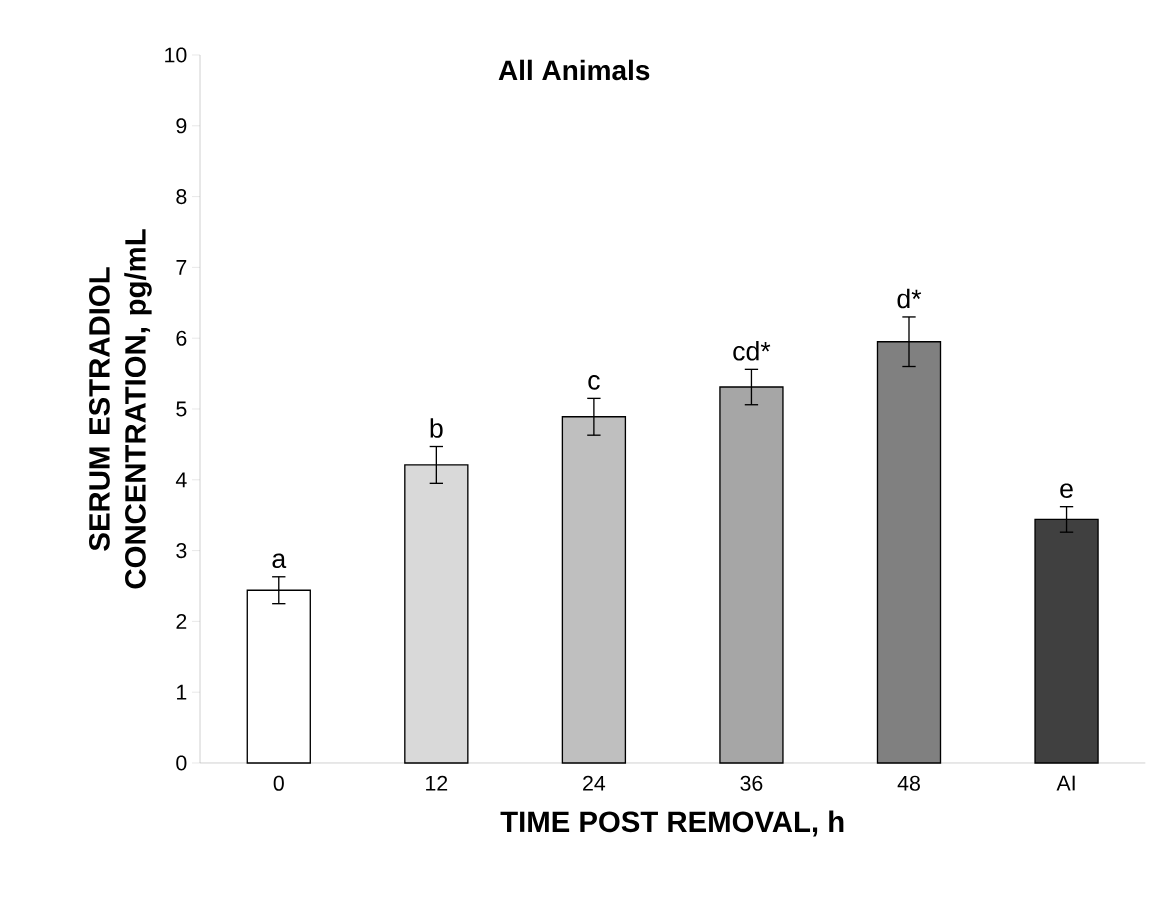 The height and width of the screenshot is (899, 1165). What do you see at coordinates (181, 763) in the screenshot?
I see `y-tick-label: 0` at bounding box center [181, 763].